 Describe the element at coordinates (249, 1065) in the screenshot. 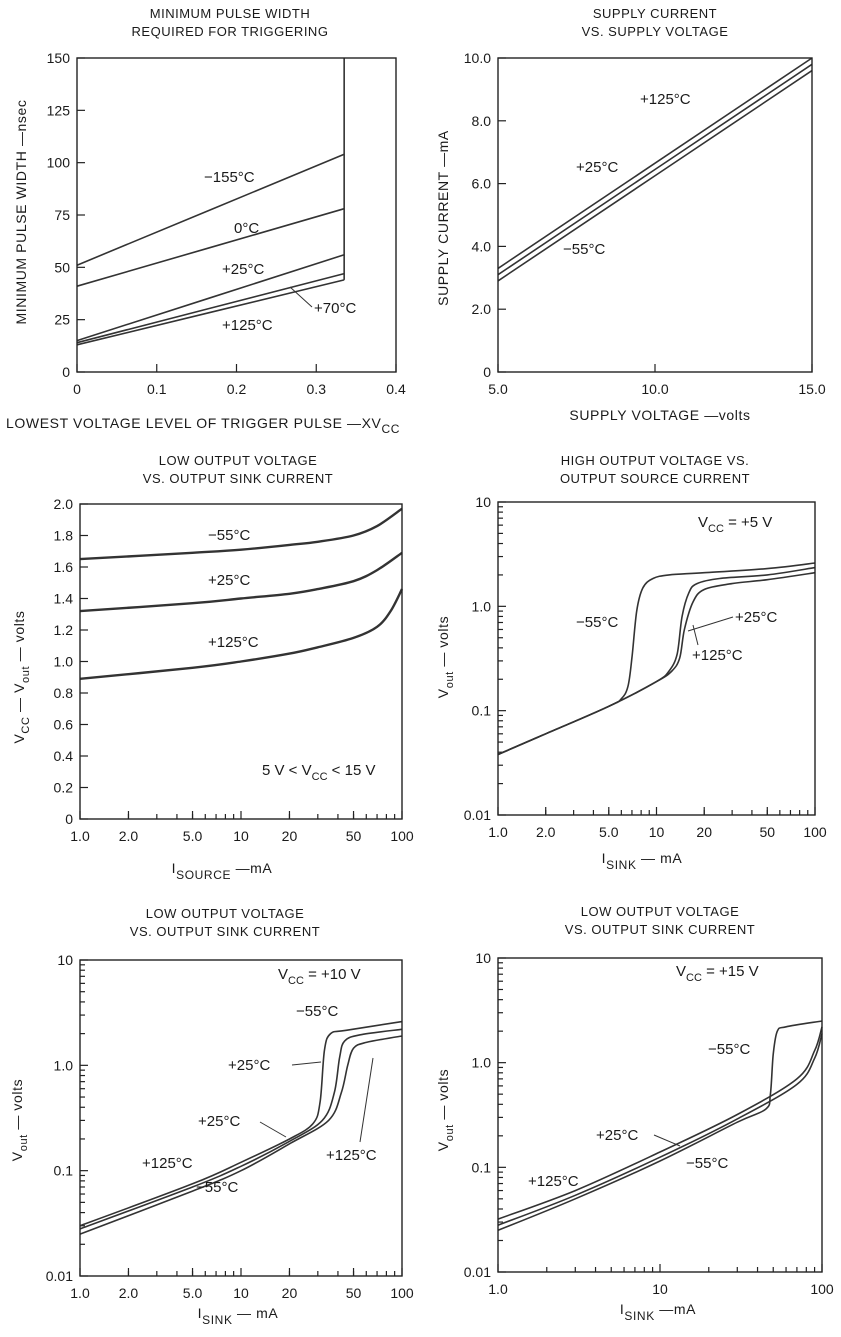

I see `series-label-plus-25c-upper: +25°C` at that location.